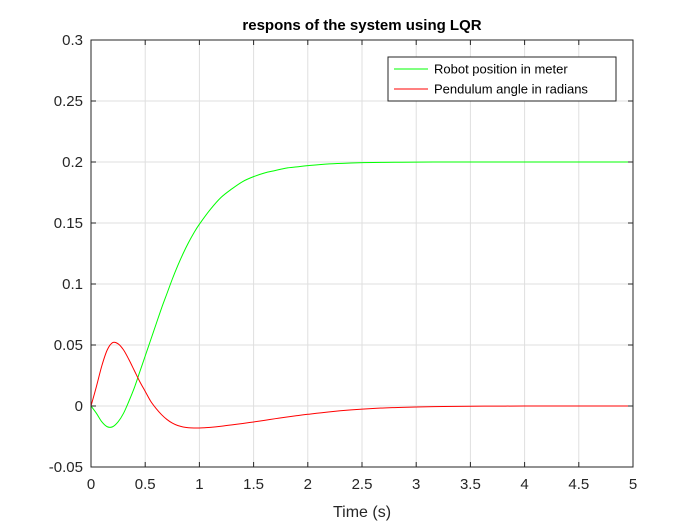  I want to click on y-tick-label: 0.2, so click(72, 162).